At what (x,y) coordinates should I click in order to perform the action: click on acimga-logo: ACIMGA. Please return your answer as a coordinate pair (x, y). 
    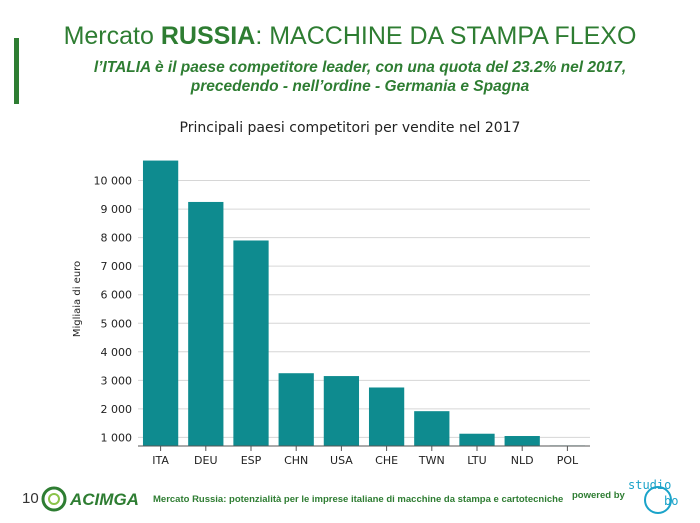
    Looking at the image, I should click on (90, 499).